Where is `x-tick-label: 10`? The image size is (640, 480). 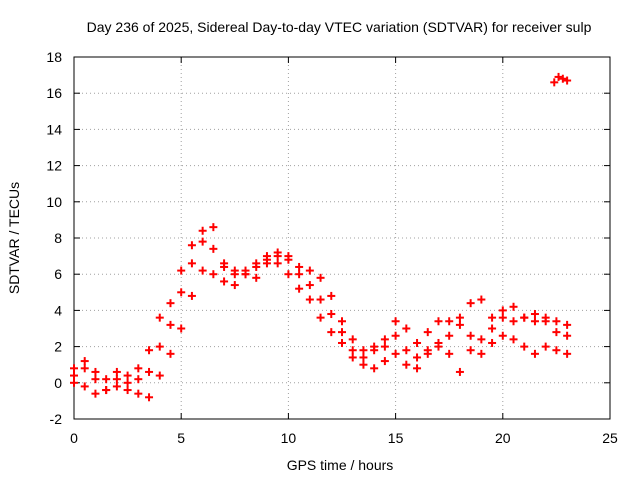
x-tick-label: 10 is located at coordinates (289, 438).